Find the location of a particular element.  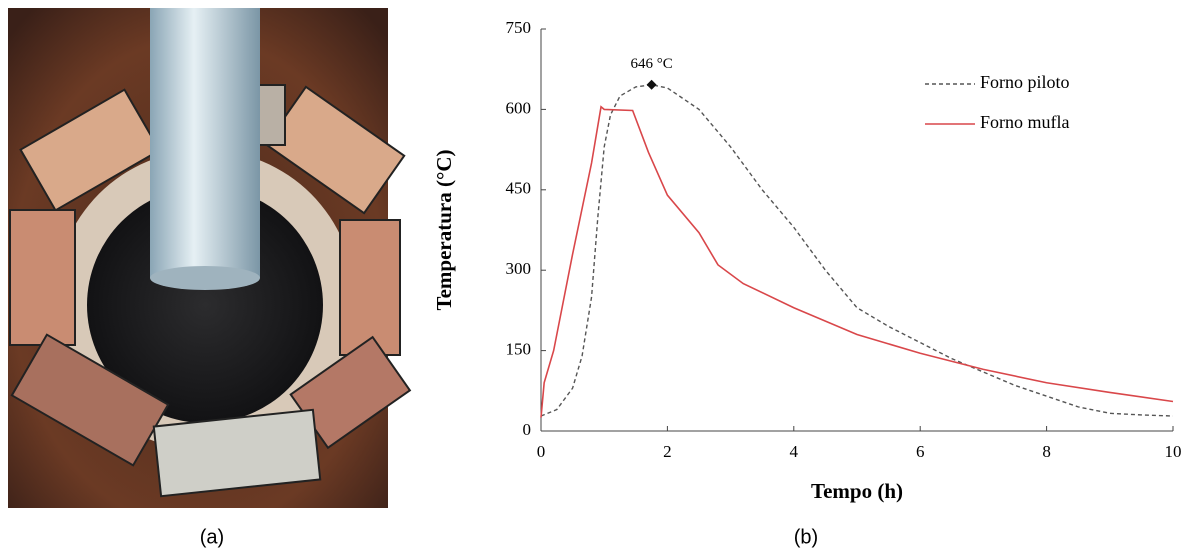

x-tick-label: 8 is located at coordinates (1046, 451).